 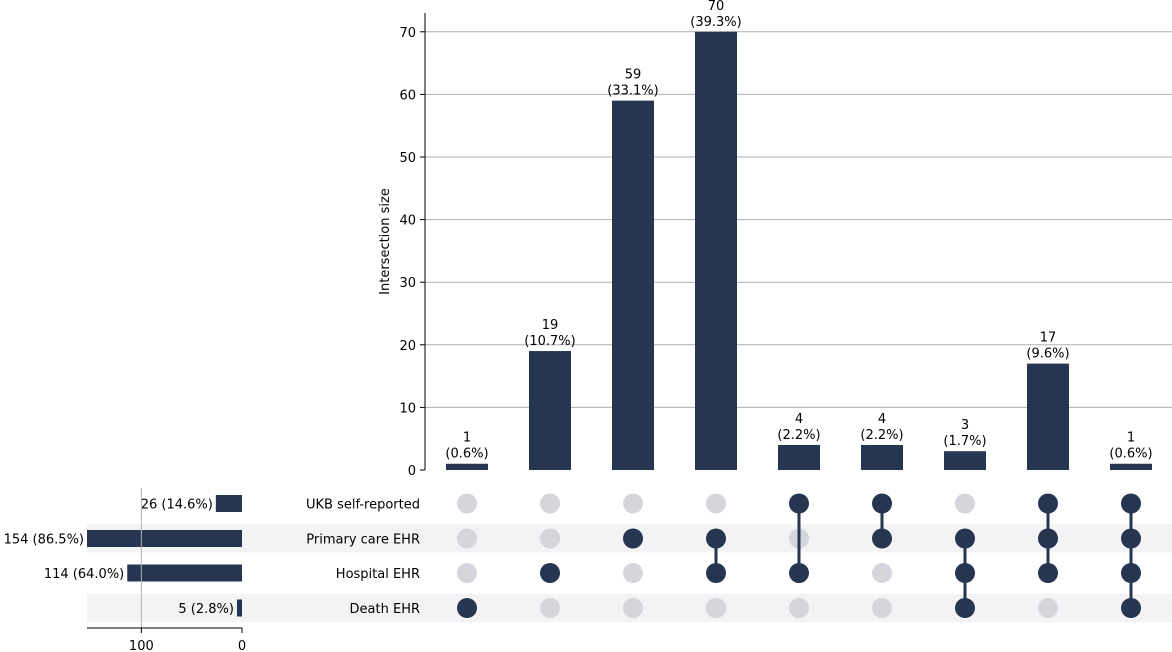 What do you see at coordinates (177, 505) in the screenshot?
I see `set-size-label: 26 (14.6%)` at bounding box center [177, 505].